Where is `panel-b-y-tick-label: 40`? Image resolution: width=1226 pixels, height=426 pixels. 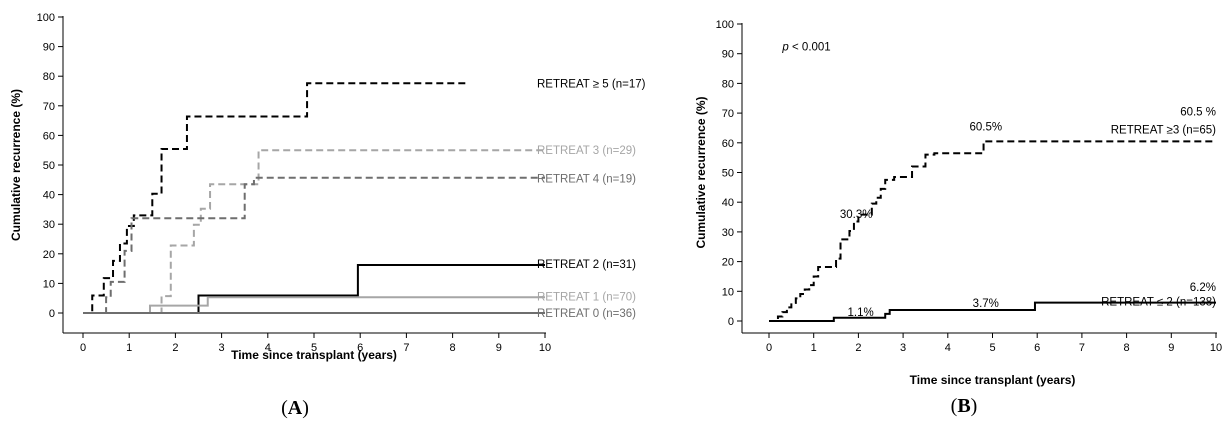 panel-b-y-tick-label: 40 is located at coordinates (728, 203).